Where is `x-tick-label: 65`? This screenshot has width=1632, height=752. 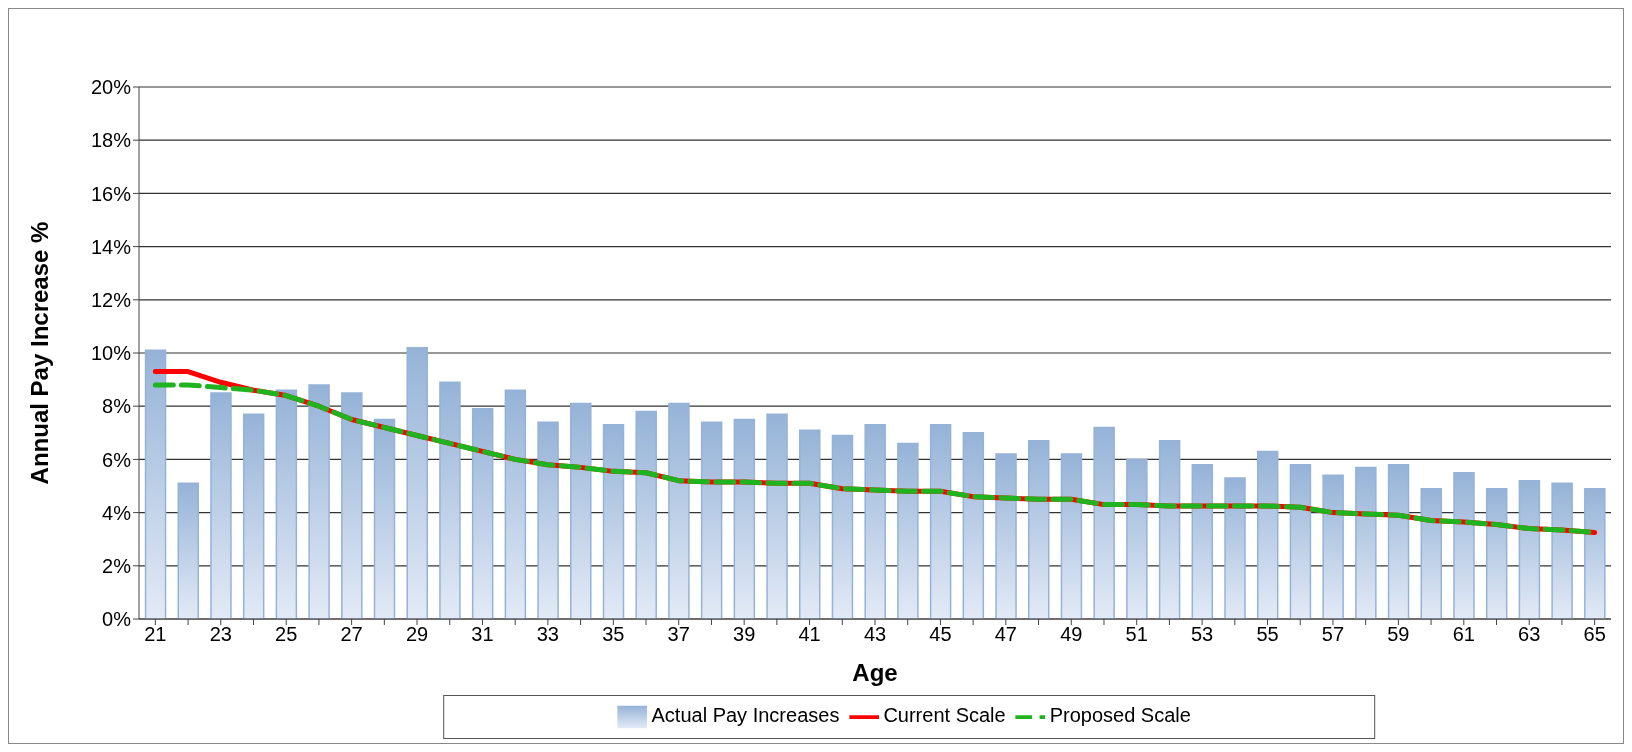
x-tick-label: 65 is located at coordinates (1594, 634).